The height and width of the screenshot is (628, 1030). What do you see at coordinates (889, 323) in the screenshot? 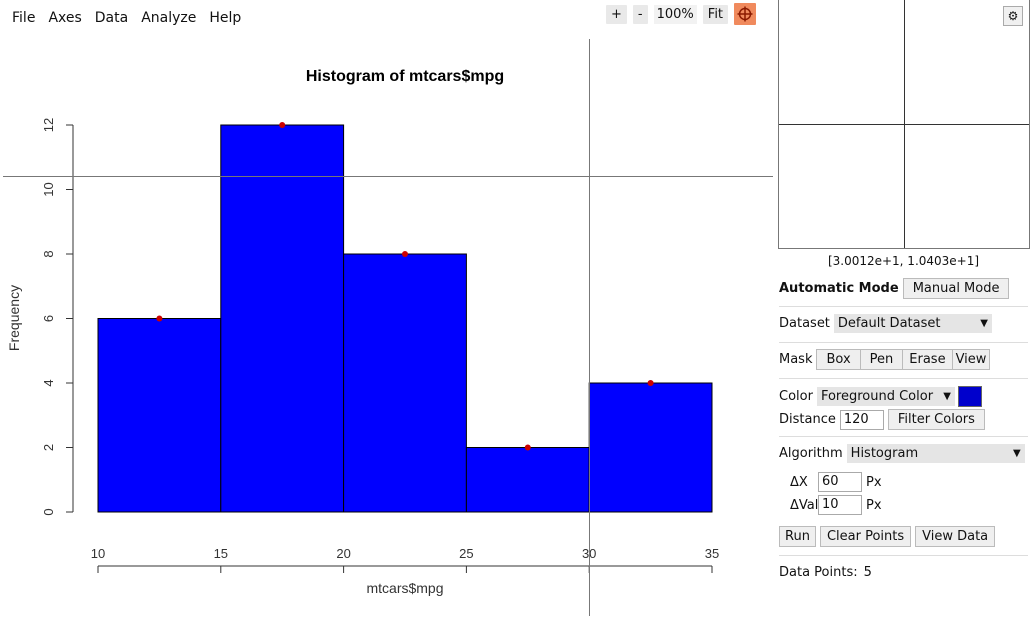
I see `dataset-value: Default Dataset` at bounding box center [889, 323].